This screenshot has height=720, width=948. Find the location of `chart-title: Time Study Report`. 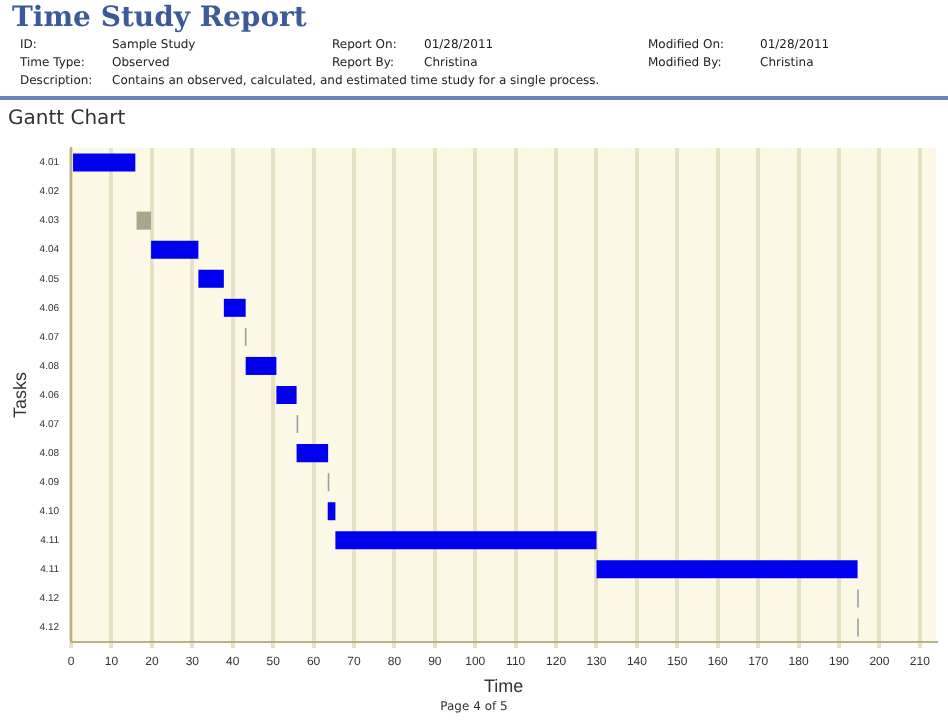

chart-title: Time Study Report is located at coordinates (159, 18).